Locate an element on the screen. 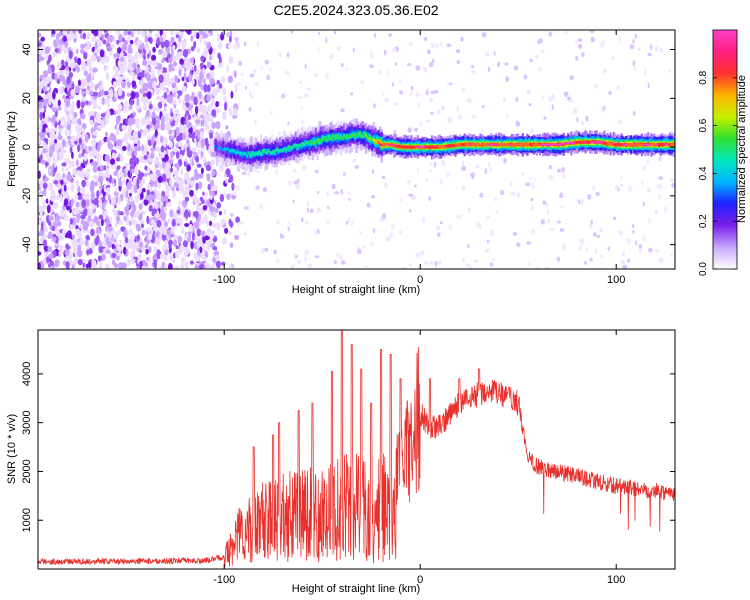 This screenshot has height=600, width=750. spectrogram-x-label: Height of straight line (km) is located at coordinates (356, 290).